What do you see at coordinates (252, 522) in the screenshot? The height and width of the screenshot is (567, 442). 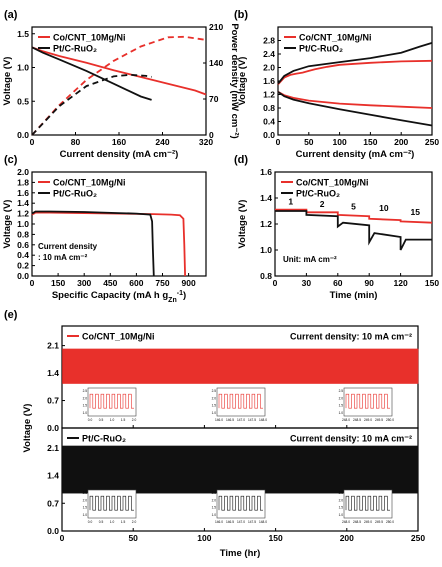 I see `inset-x-tick-label: 147.5` at bounding box center [252, 522].